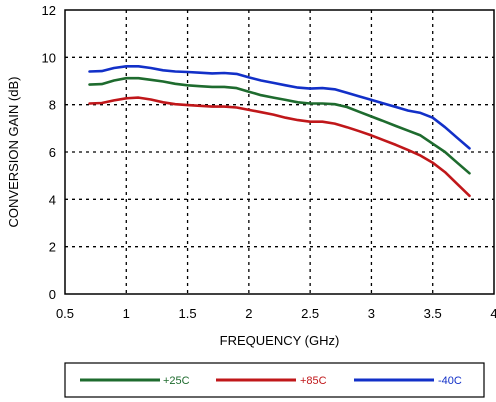  Describe the element at coordinates (52, 294) in the screenshot. I see `y-tick-label: 0` at that location.